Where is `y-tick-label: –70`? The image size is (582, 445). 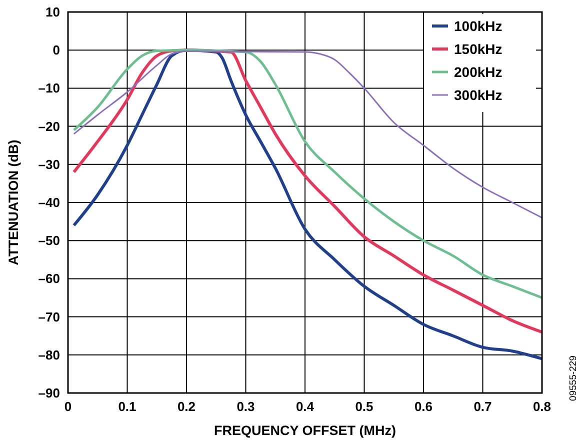
y-tick-label: –70 is located at coordinates (49, 316).